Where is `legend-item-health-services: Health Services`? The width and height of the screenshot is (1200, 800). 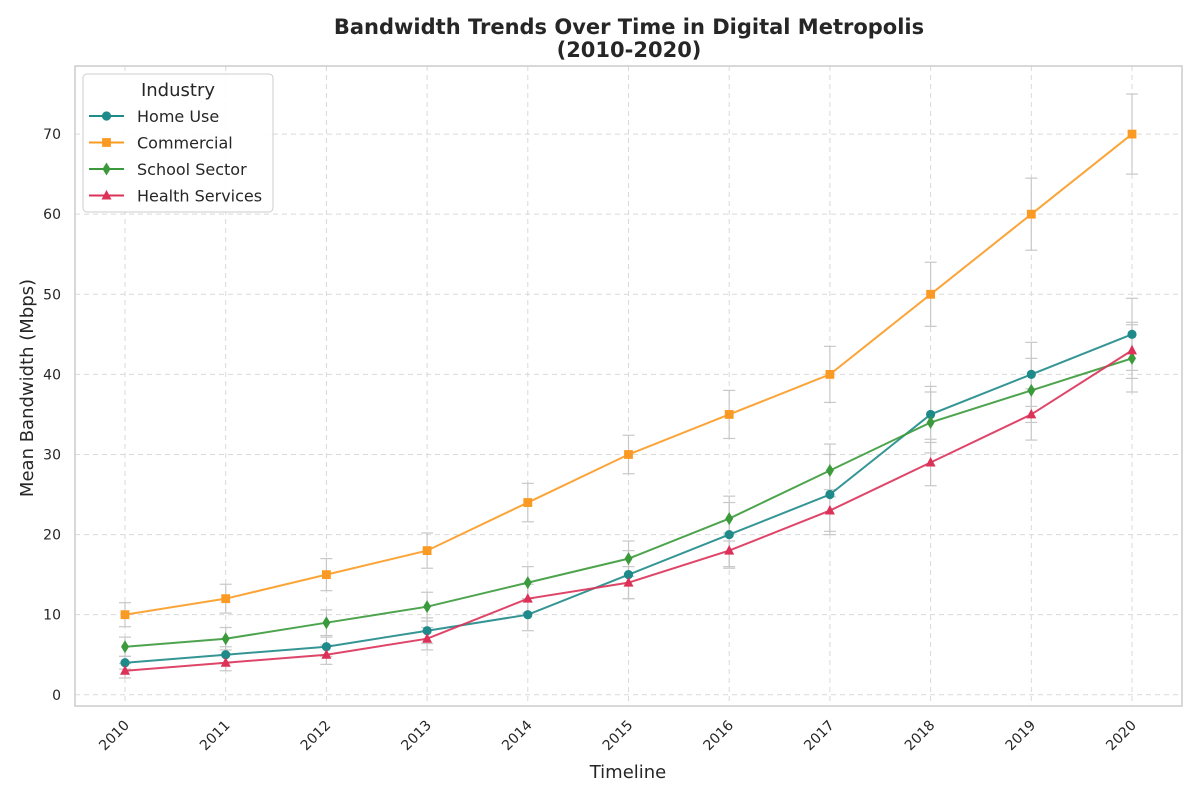
legend-item-health-services: Health Services is located at coordinates (175, 196).